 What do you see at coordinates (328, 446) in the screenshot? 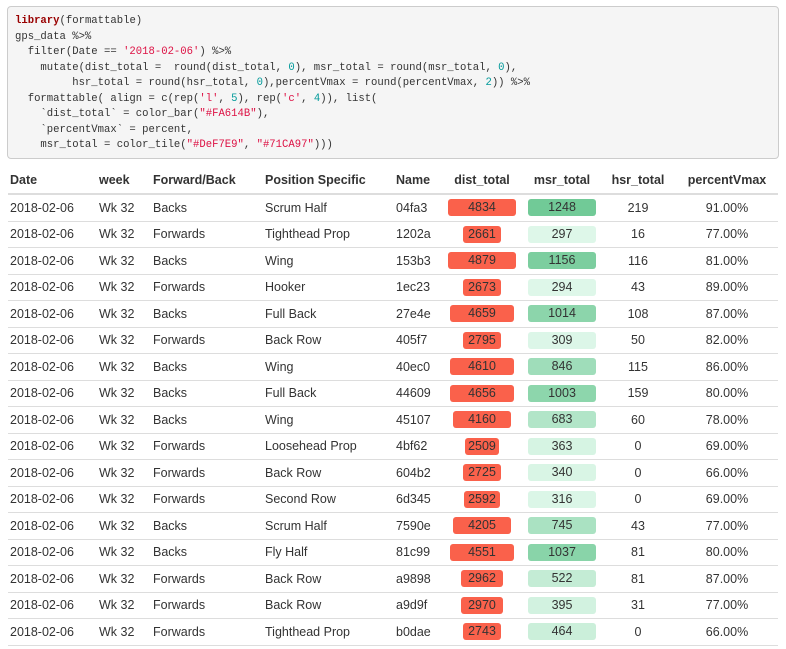
I see `table-cell: Loosehead Prop` at bounding box center [328, 446].